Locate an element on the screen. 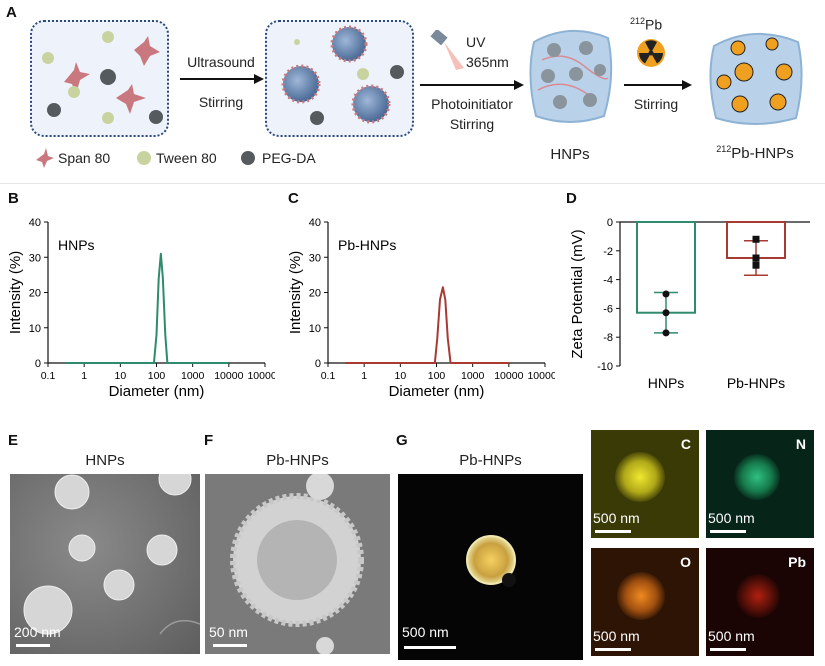 The width and height of the screenshot is (825, 666). y-tick-label: -10 is located at coordinates (605, 367).